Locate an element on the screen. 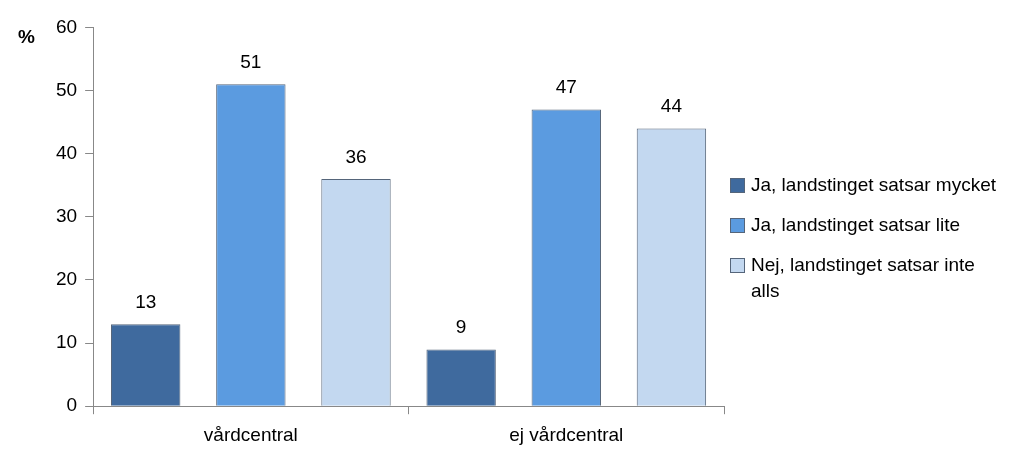 This screenshot has height=465, width=1030. legend-label: Nej, landstinget satsar inte alls is located at coordinates (863, 278).